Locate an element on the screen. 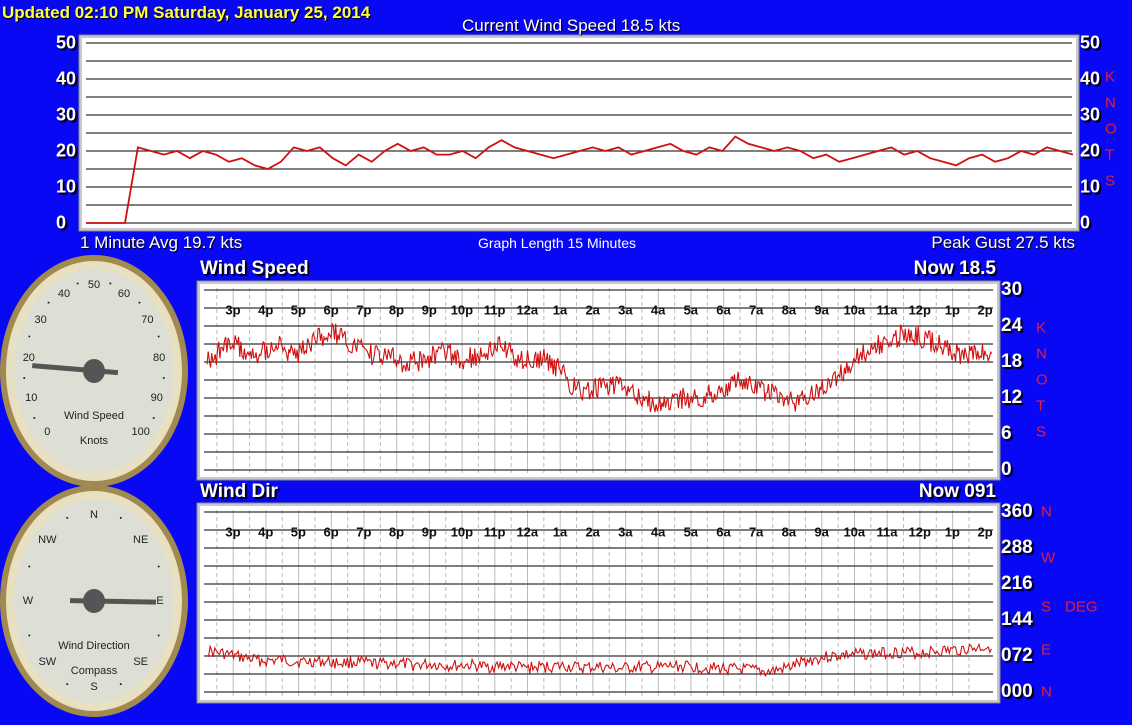 This screenshot has height=725, width=1132. x-tick-label: 5p is located at coordinates (298, 532).